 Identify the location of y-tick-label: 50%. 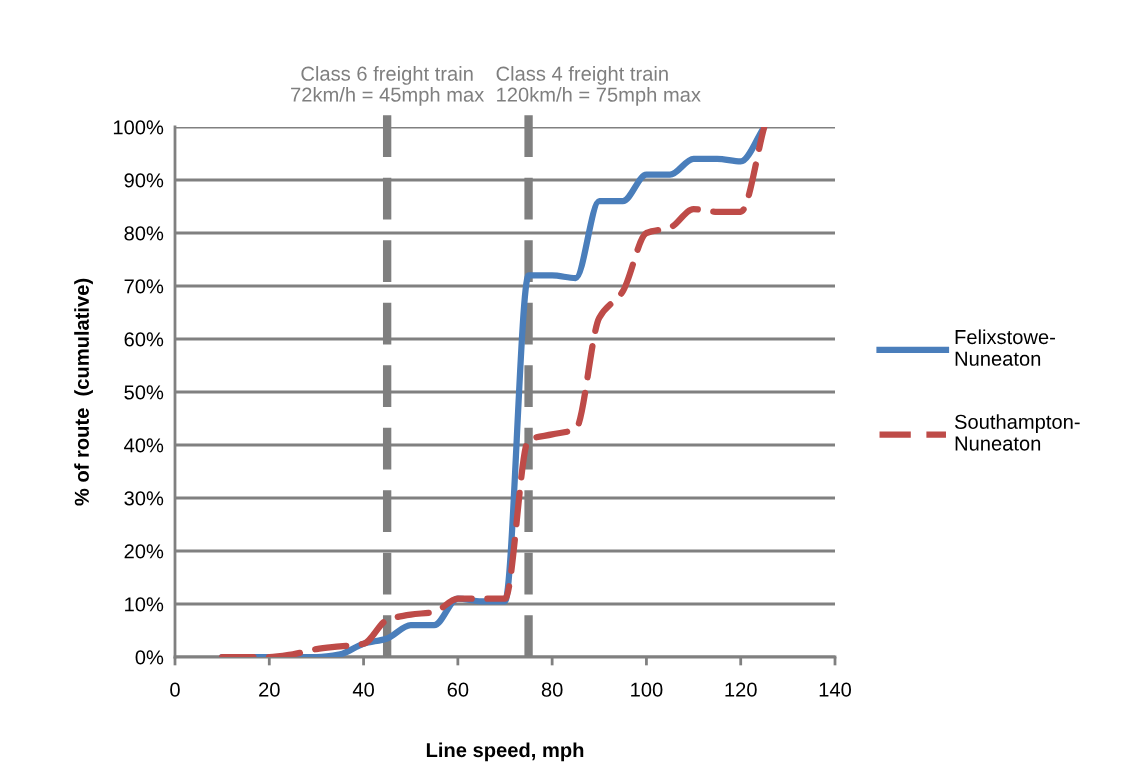
(144, 392).